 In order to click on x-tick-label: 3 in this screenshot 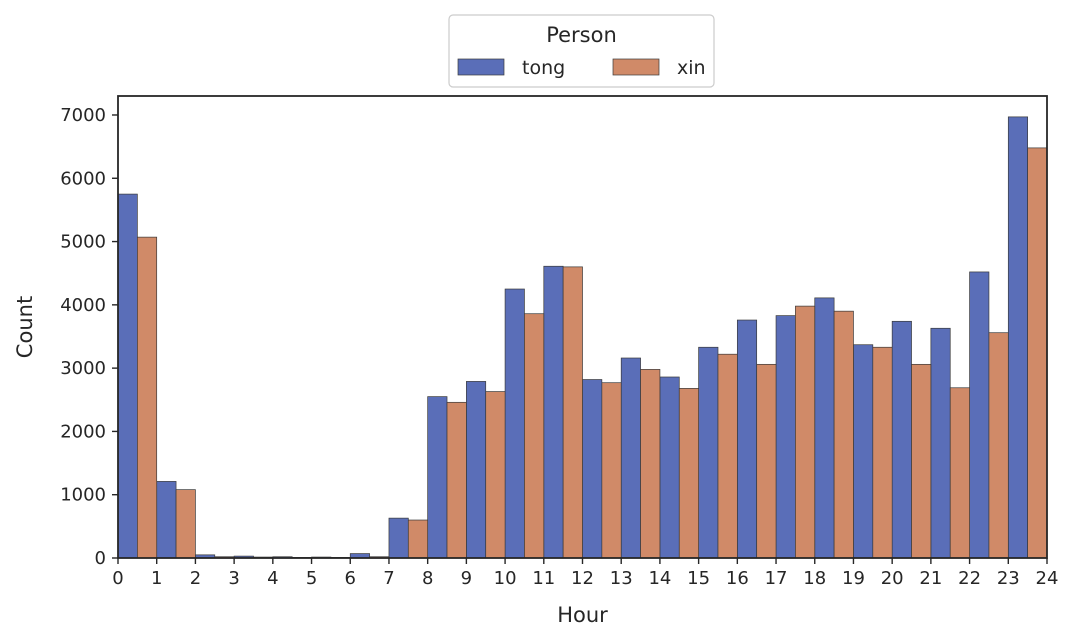, I will do `click(233, 578)`.